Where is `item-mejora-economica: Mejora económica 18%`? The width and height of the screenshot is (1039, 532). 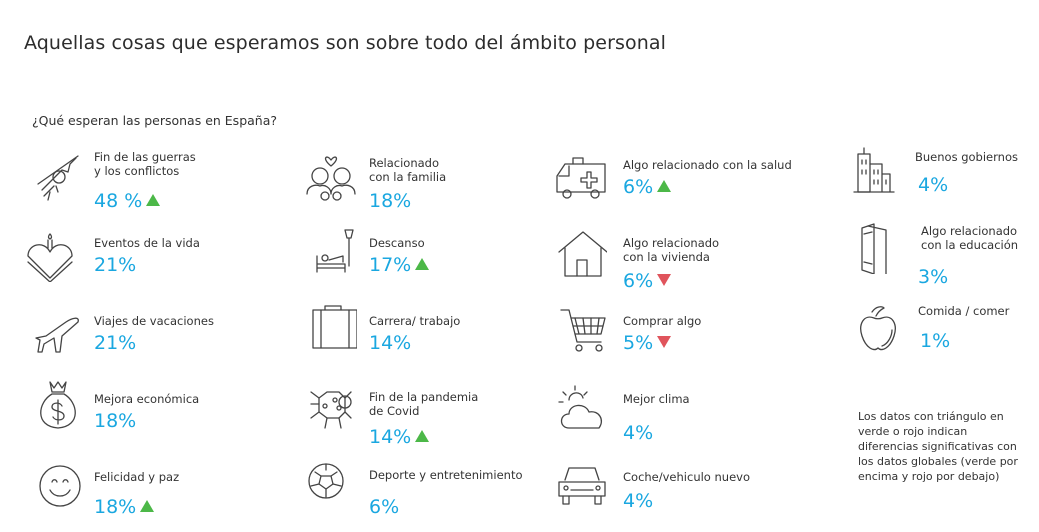 item-mejora-economica: Mejora económica 18% is located at coordinates (152, 413).